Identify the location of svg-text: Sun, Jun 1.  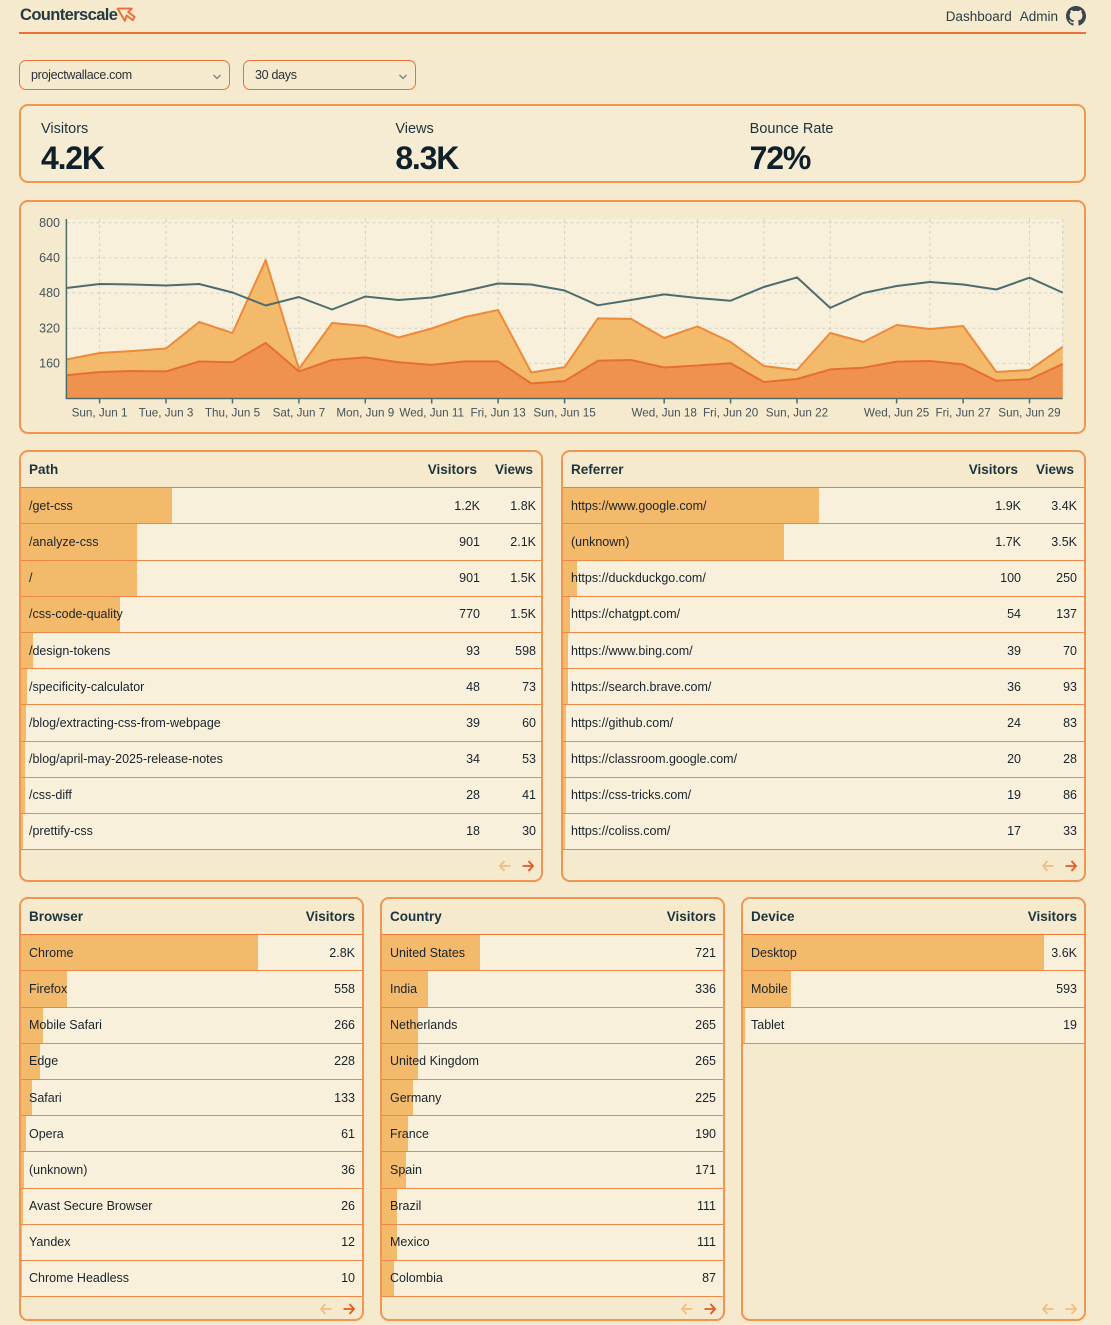
(100, 413).